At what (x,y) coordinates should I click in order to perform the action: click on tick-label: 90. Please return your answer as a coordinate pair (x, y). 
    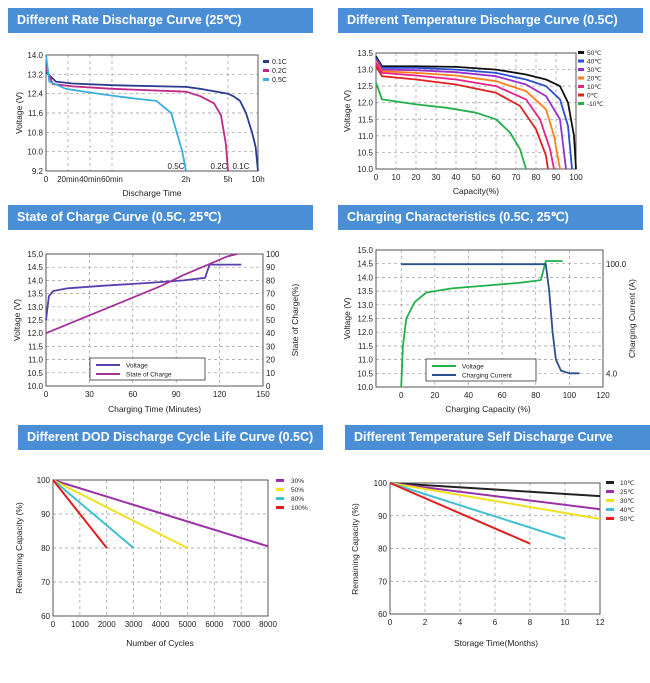
    Looking at the image, I should click on (382, 516).